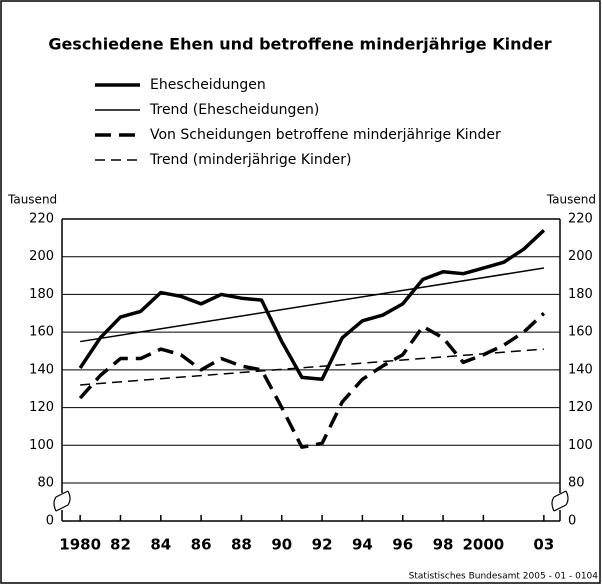 The image size is (602, 585). What do you see at coordinates (41, 256) in the screenshot?
I see `y-tick-label: 200` at bounding box center [41, 256].